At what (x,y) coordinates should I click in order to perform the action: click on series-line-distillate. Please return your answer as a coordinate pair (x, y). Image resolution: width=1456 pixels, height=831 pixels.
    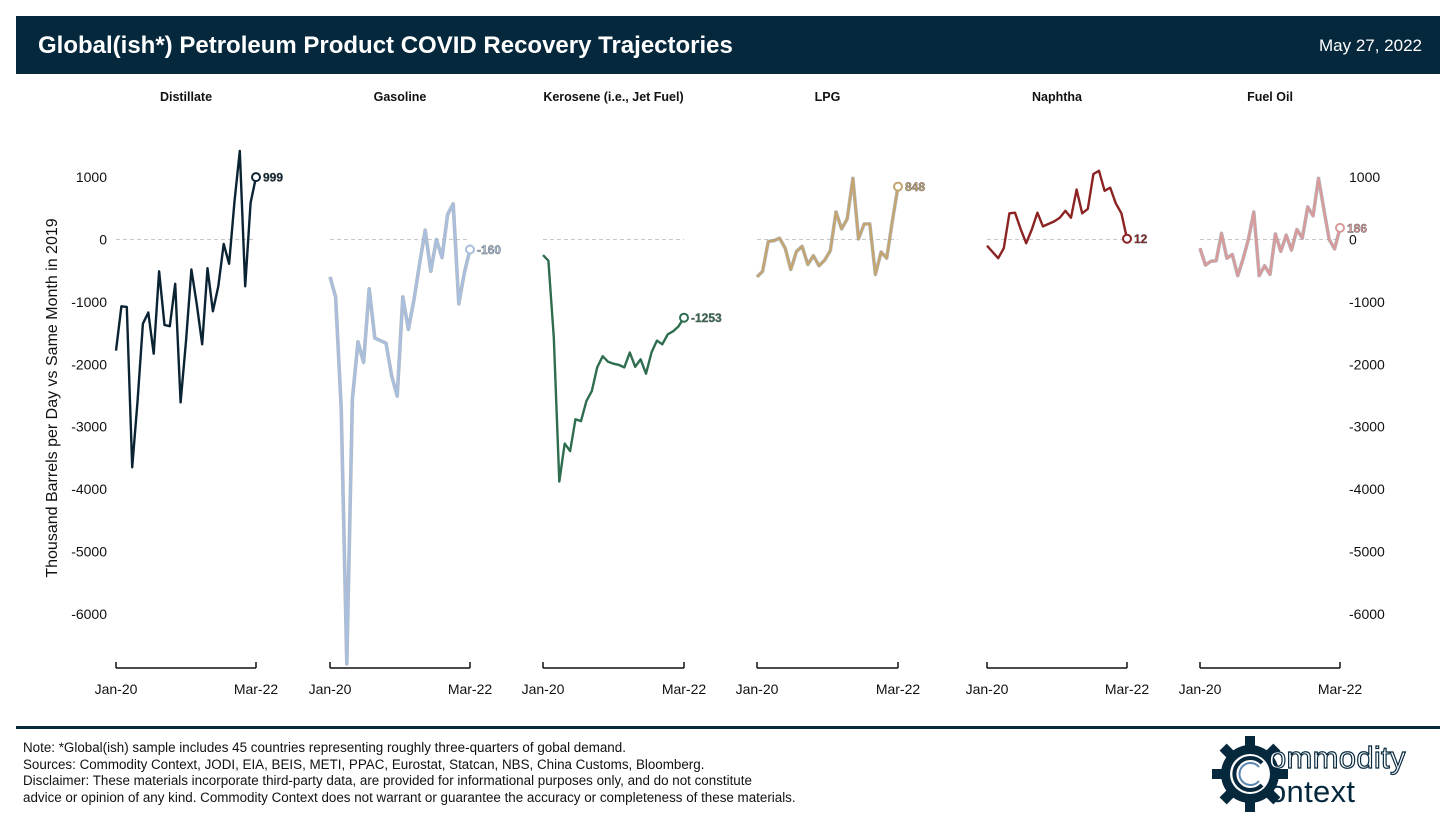
    Looking at the image, I should click on (186, 309).